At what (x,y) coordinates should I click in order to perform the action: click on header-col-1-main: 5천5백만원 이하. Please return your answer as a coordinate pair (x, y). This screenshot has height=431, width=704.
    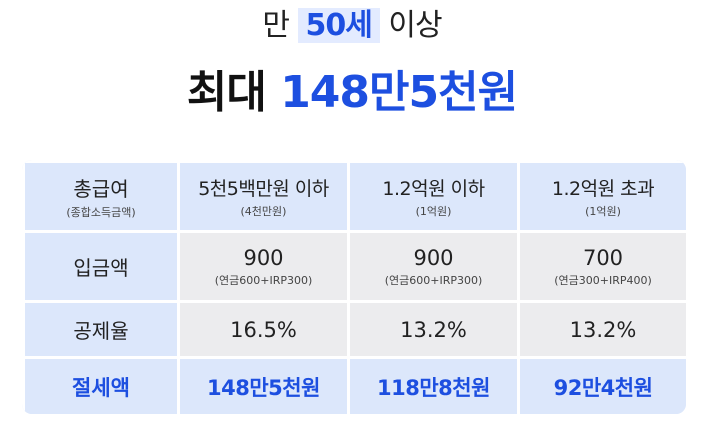
    Looking at the image, I should click on (263, 189).